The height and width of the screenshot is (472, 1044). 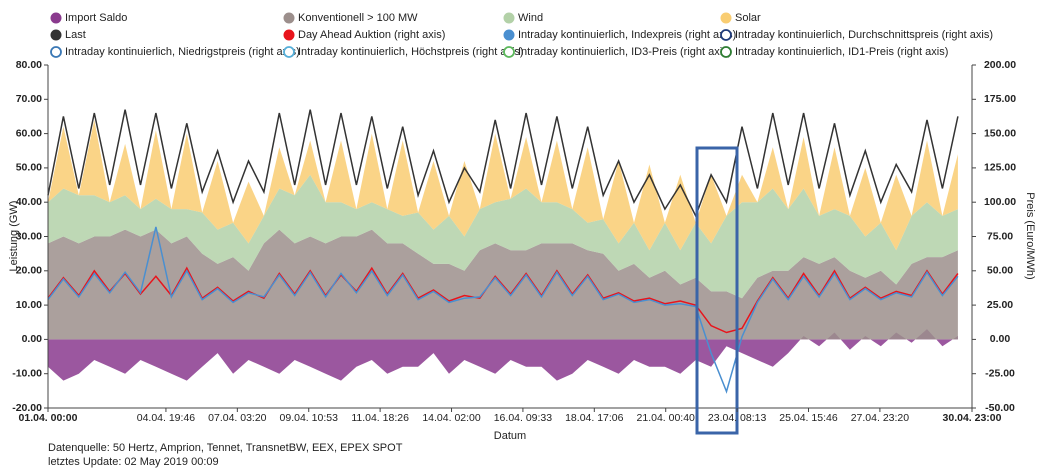 I want to click on legend-label: Solar, so click(x=748, y=18).